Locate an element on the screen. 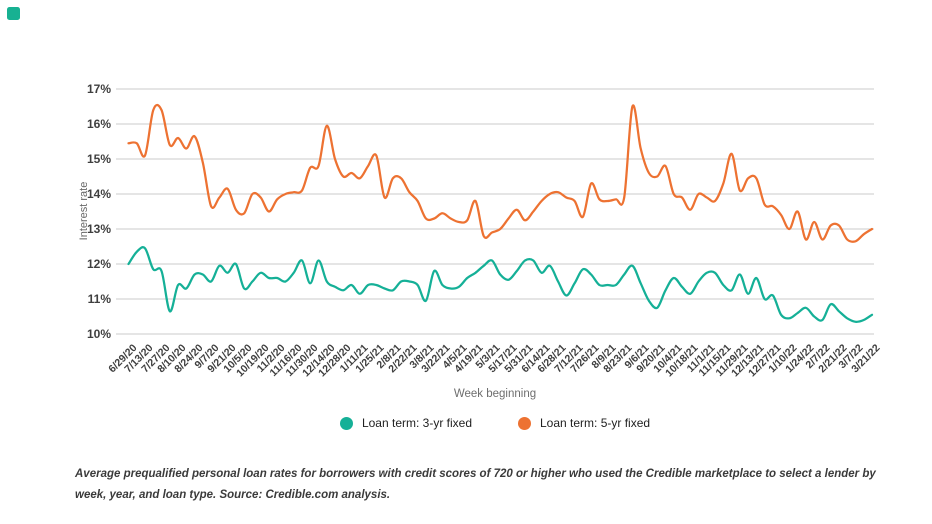 The image size is (932, 524). legend-dot-3yr-icon is located at coordinates (346, 423).